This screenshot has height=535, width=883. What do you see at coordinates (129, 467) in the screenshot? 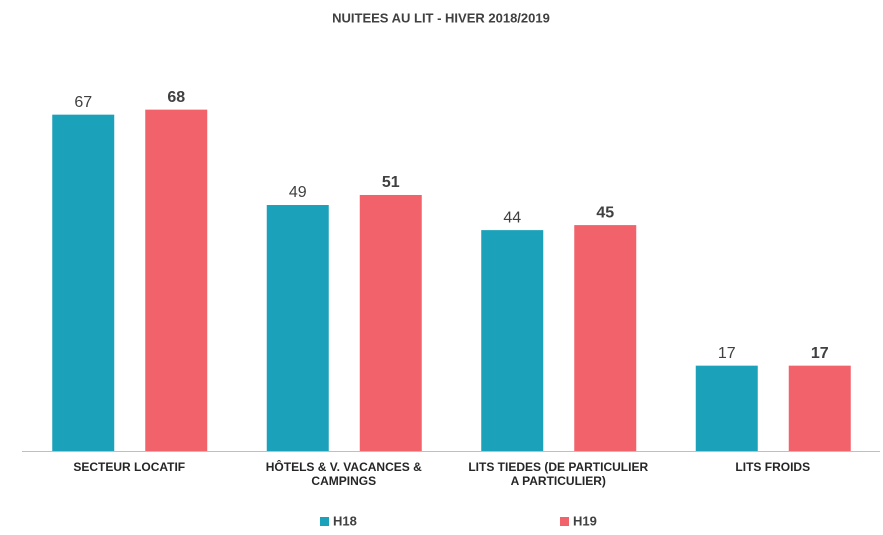
I see `x-tick-label: SECTEUR LOCATIF` at bounding box center [129, 467].